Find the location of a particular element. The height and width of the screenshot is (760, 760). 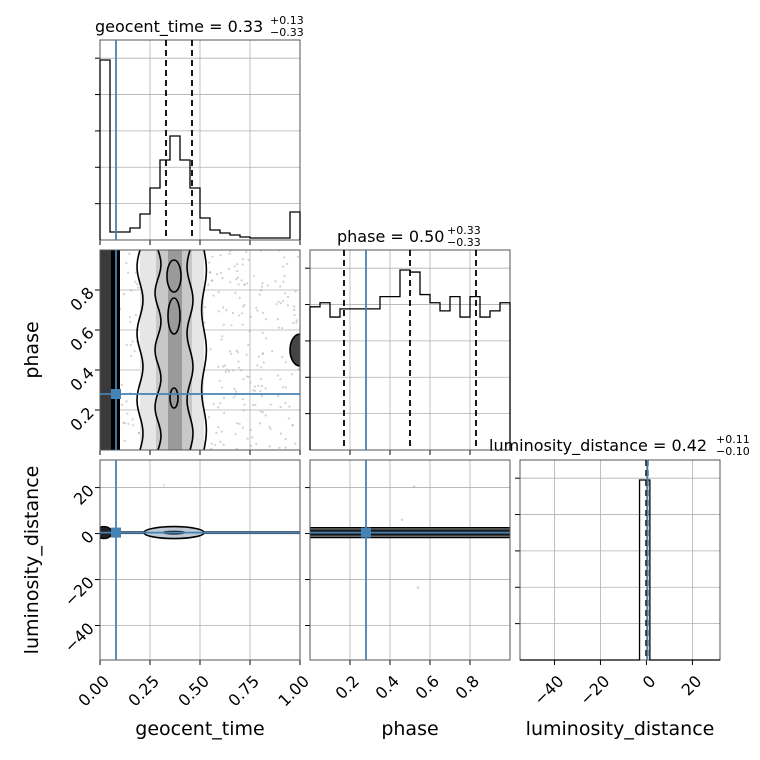

ylabel-phase: phase is located at coordinates (32, 349).